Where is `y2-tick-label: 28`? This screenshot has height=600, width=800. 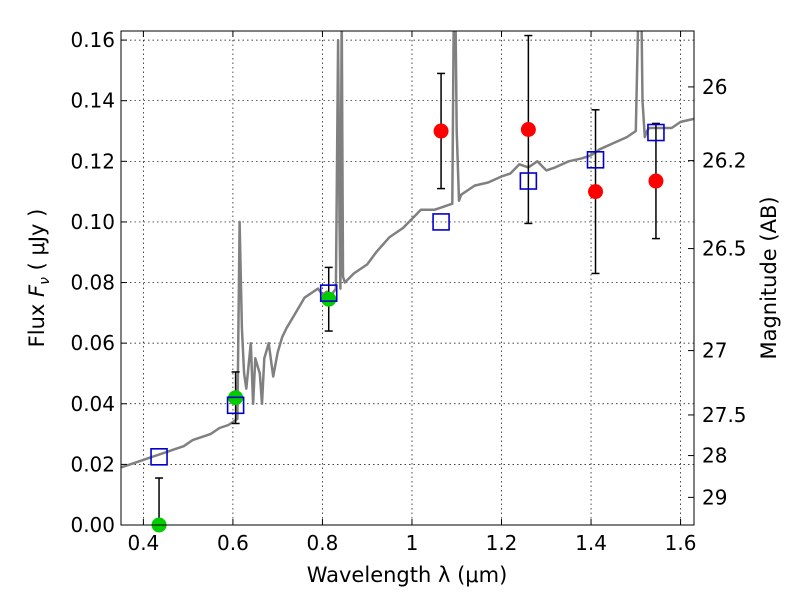
y2-tick-label: 28 is located at coordinates (714, 456).